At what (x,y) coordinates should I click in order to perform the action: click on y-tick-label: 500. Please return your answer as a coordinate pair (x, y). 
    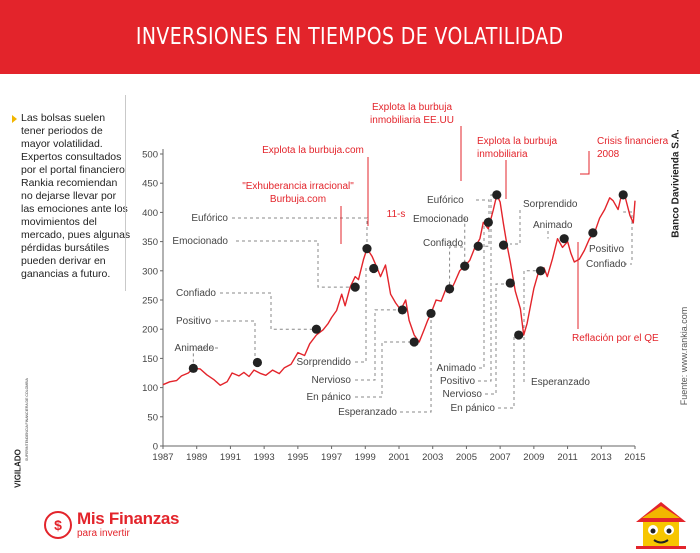
    Looking at the image, I should click on (150, 155).